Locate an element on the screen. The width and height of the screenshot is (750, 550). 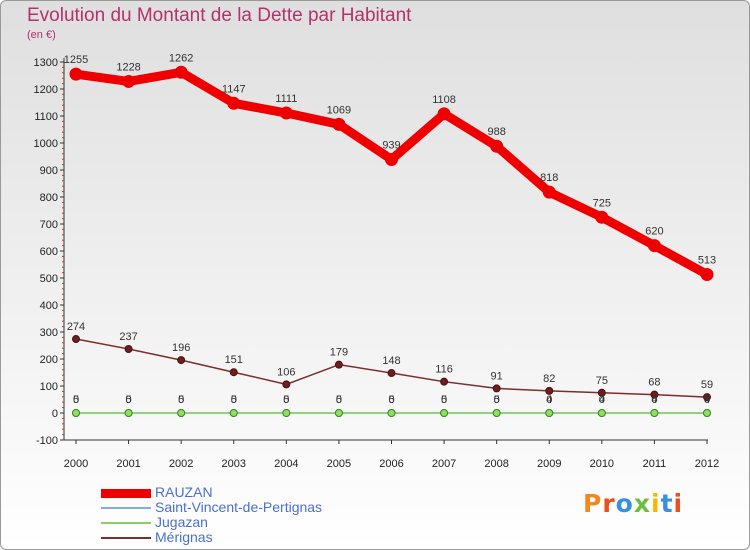
x-tick-label: 2012 is located at coordinates (707, 464).